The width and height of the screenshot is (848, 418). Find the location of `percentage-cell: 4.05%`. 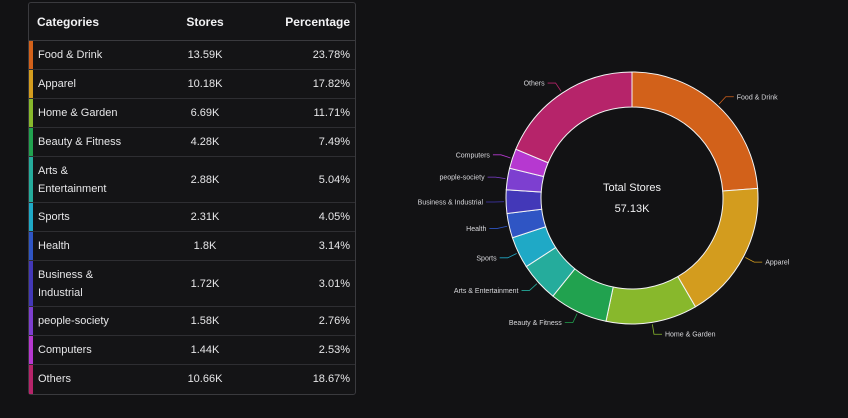

percentage-cell: 4.05% is located at coordinates (305, 217).